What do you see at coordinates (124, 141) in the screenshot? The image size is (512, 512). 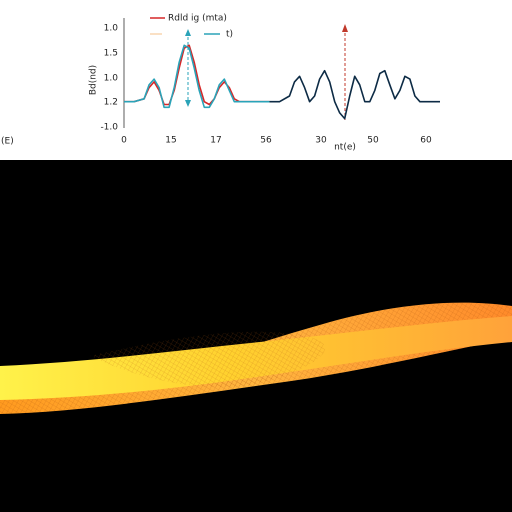 I see `x-tick-label: 0` at bounding box center [124, 141].